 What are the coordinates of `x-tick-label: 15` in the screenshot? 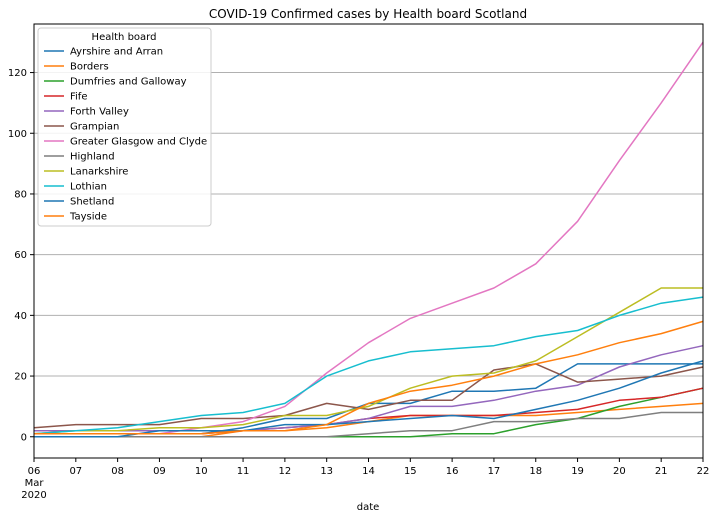 It's located at (410, 471).